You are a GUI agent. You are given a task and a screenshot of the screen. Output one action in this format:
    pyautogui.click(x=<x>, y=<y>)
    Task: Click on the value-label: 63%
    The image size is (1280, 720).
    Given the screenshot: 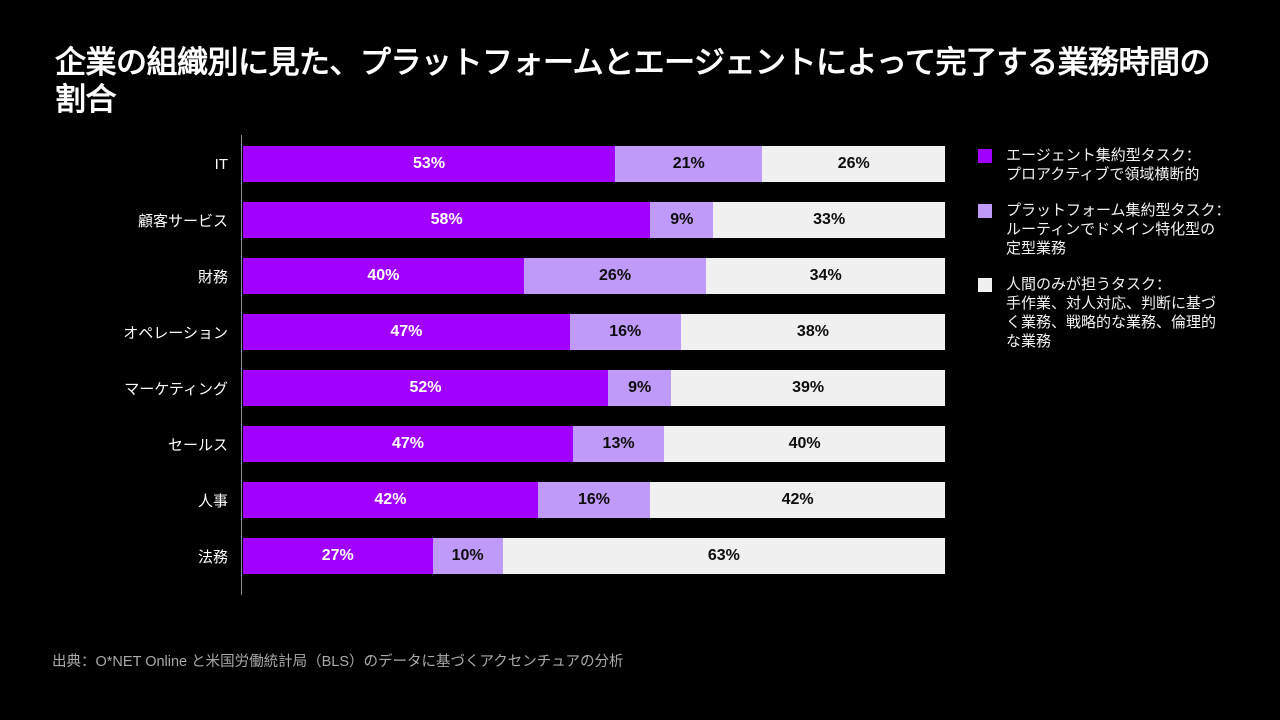 What is the action you would take?
    pyautogui.click(x=723, y=555)
    